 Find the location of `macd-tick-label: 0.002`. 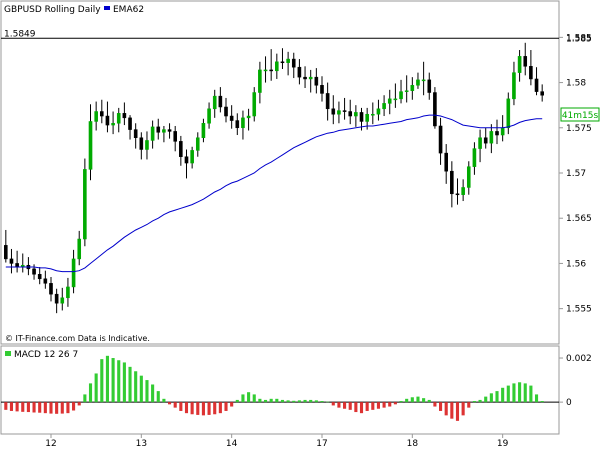

macd-tick-label: 0.002 is located at coordinates (579, 359).